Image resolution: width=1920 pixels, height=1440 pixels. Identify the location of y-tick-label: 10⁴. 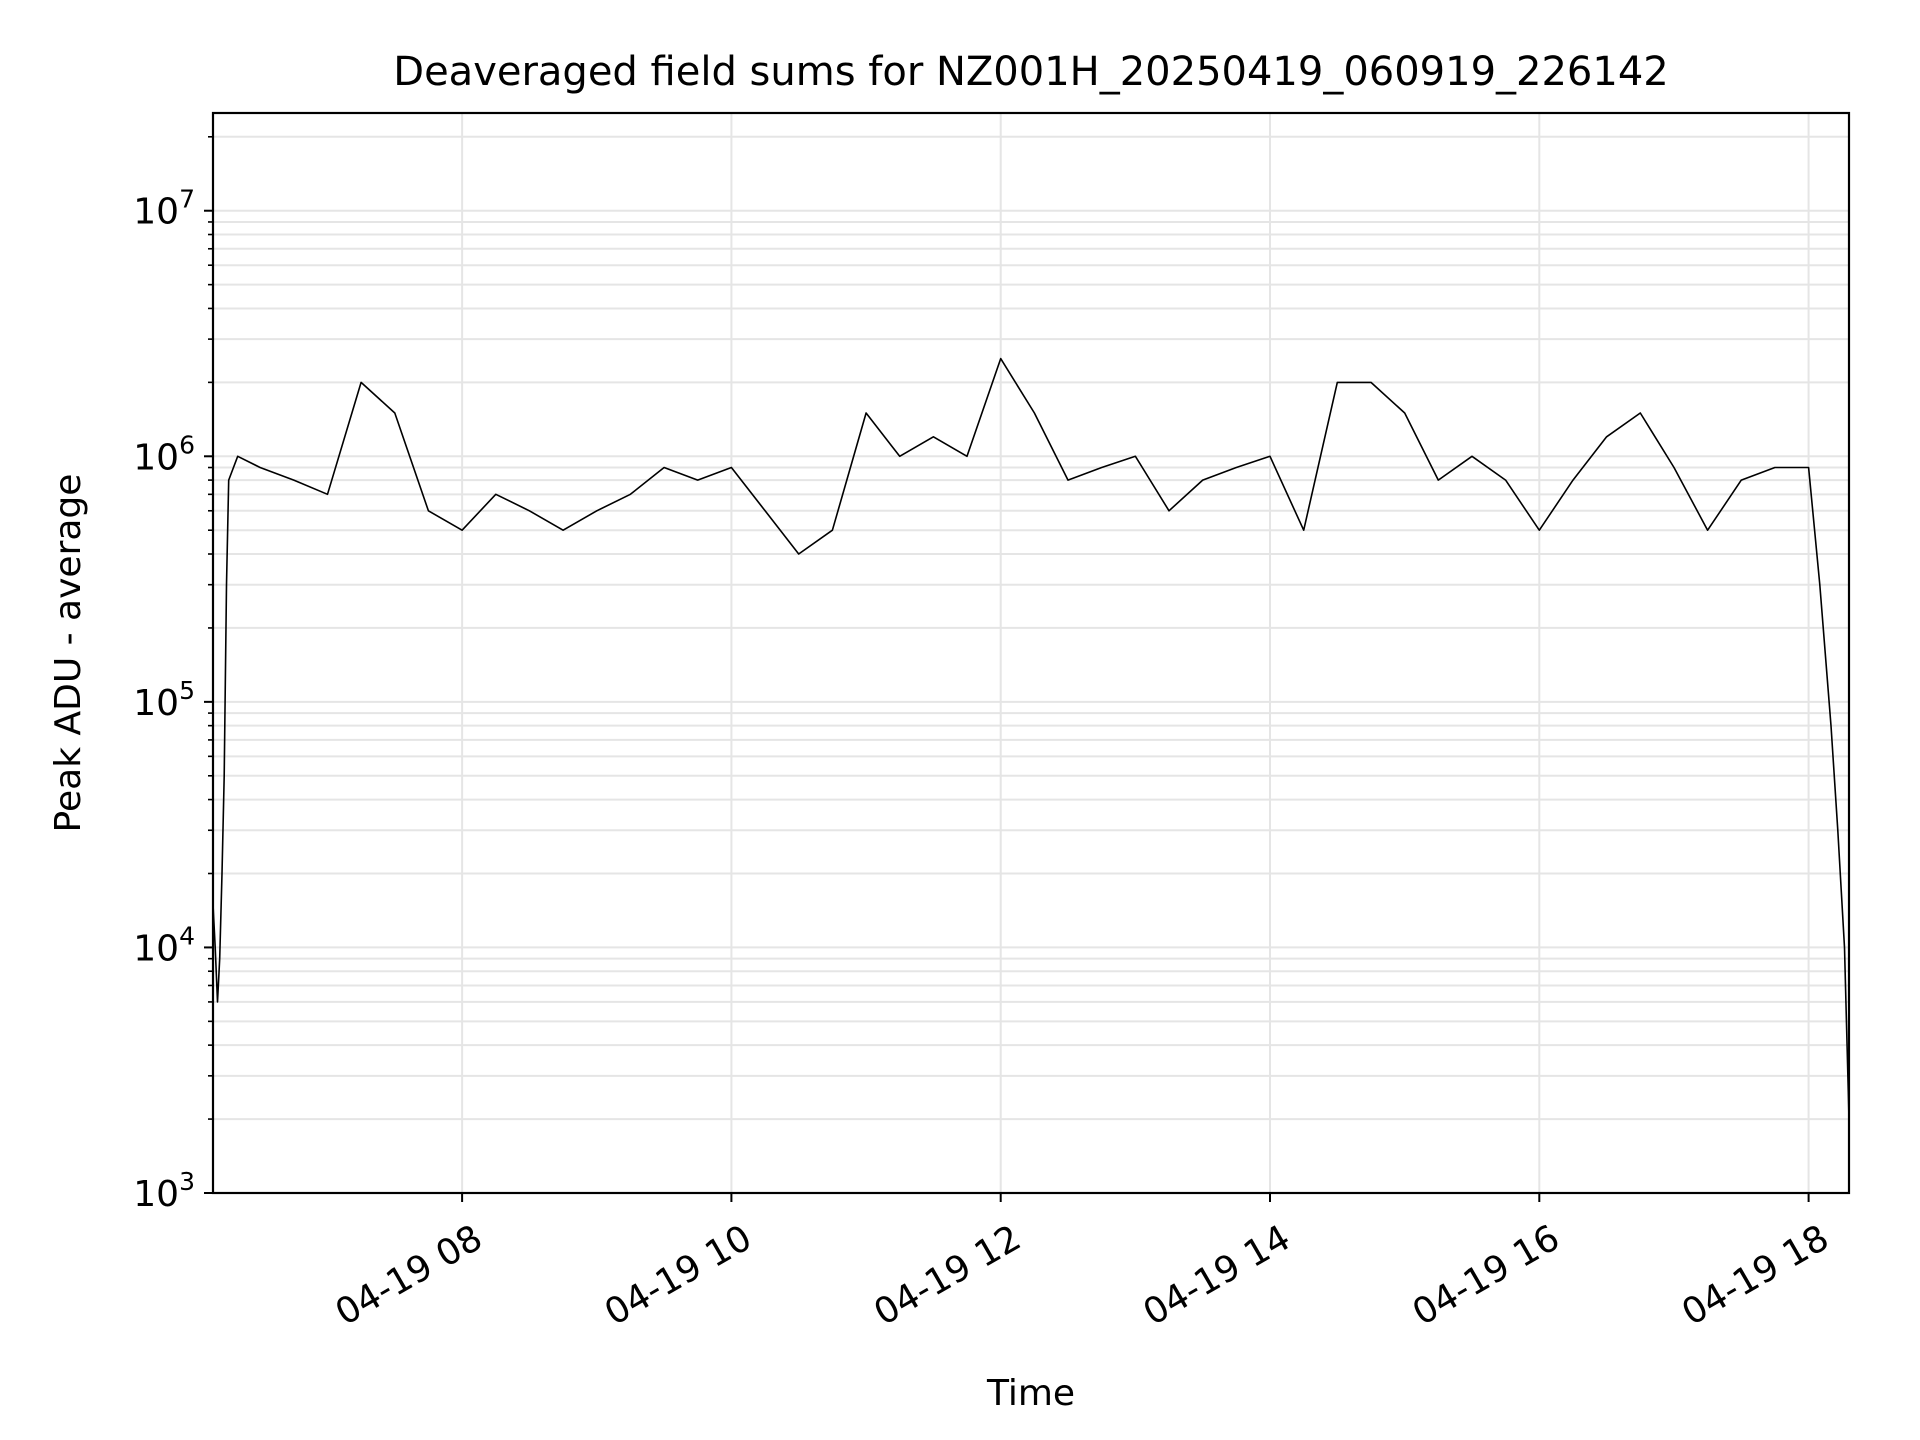
(164, 945).